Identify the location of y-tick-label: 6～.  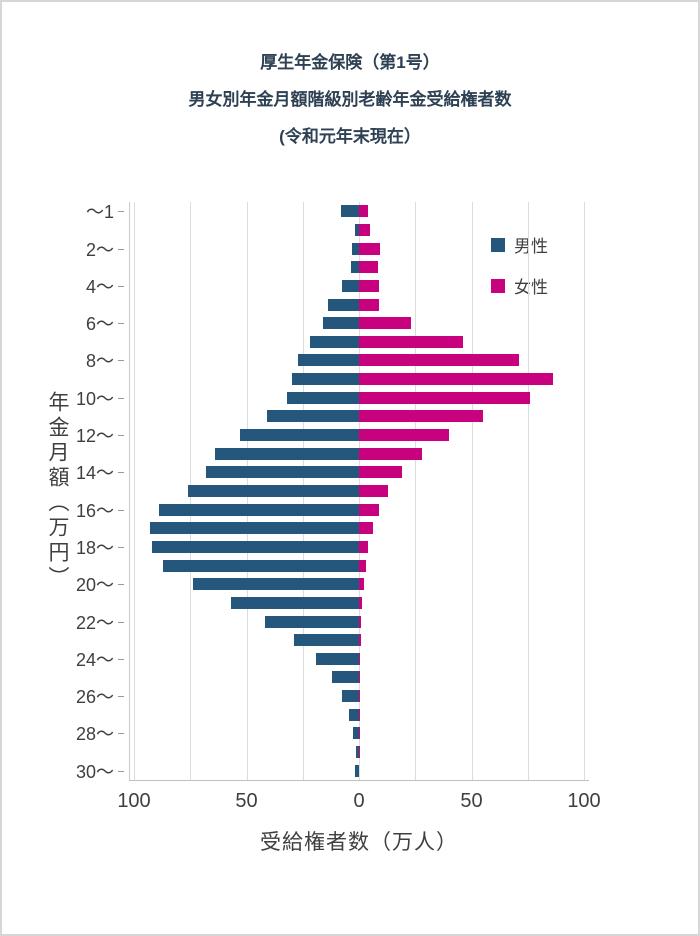
(99, 324).